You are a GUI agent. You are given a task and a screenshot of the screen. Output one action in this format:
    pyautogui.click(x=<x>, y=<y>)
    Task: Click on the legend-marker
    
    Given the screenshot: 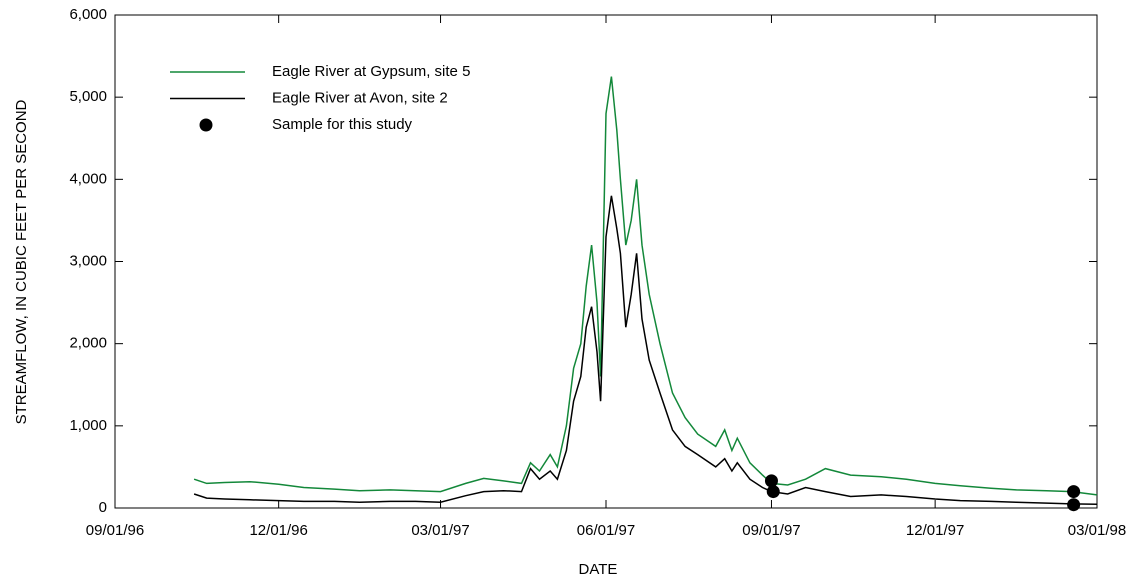 What is the action you would take?
    pyautogui.click(x=206, y=125)
    